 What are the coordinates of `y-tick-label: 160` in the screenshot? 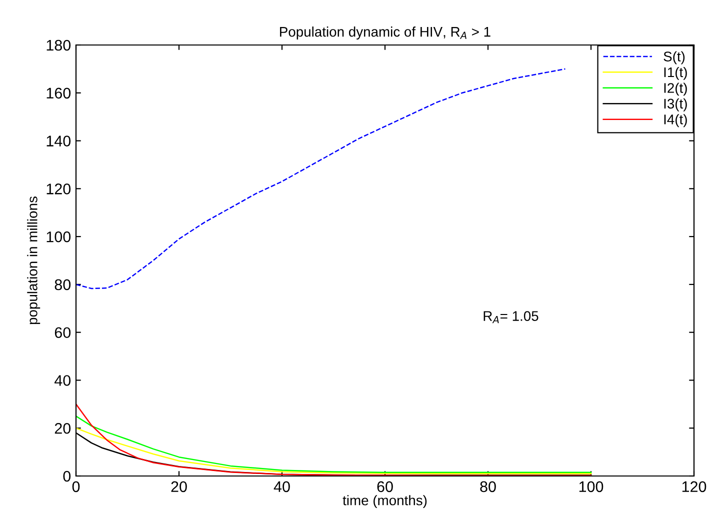 It's located at (58, 93).